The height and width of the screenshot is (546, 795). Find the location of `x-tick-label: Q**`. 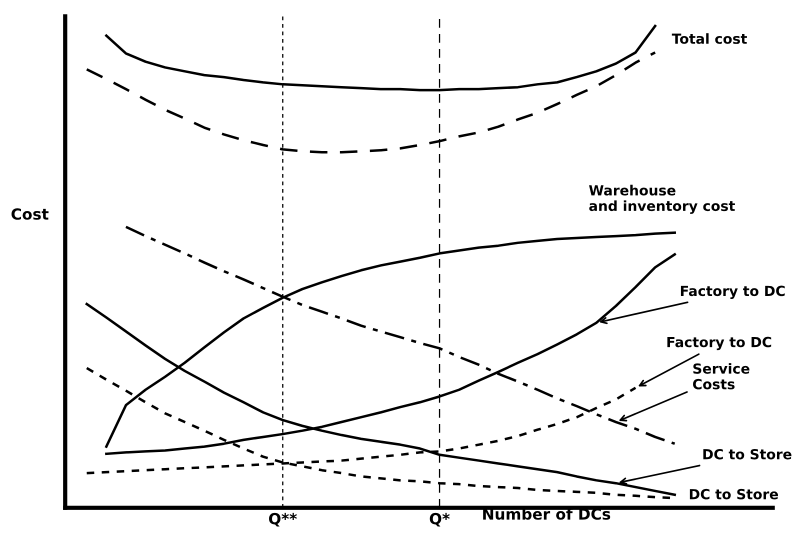

x-tick-label: Q** is located at coordinates (283, 519).